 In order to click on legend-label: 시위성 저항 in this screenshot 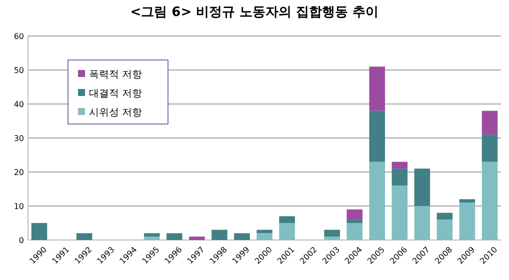, I will do `click(115, 113)`.